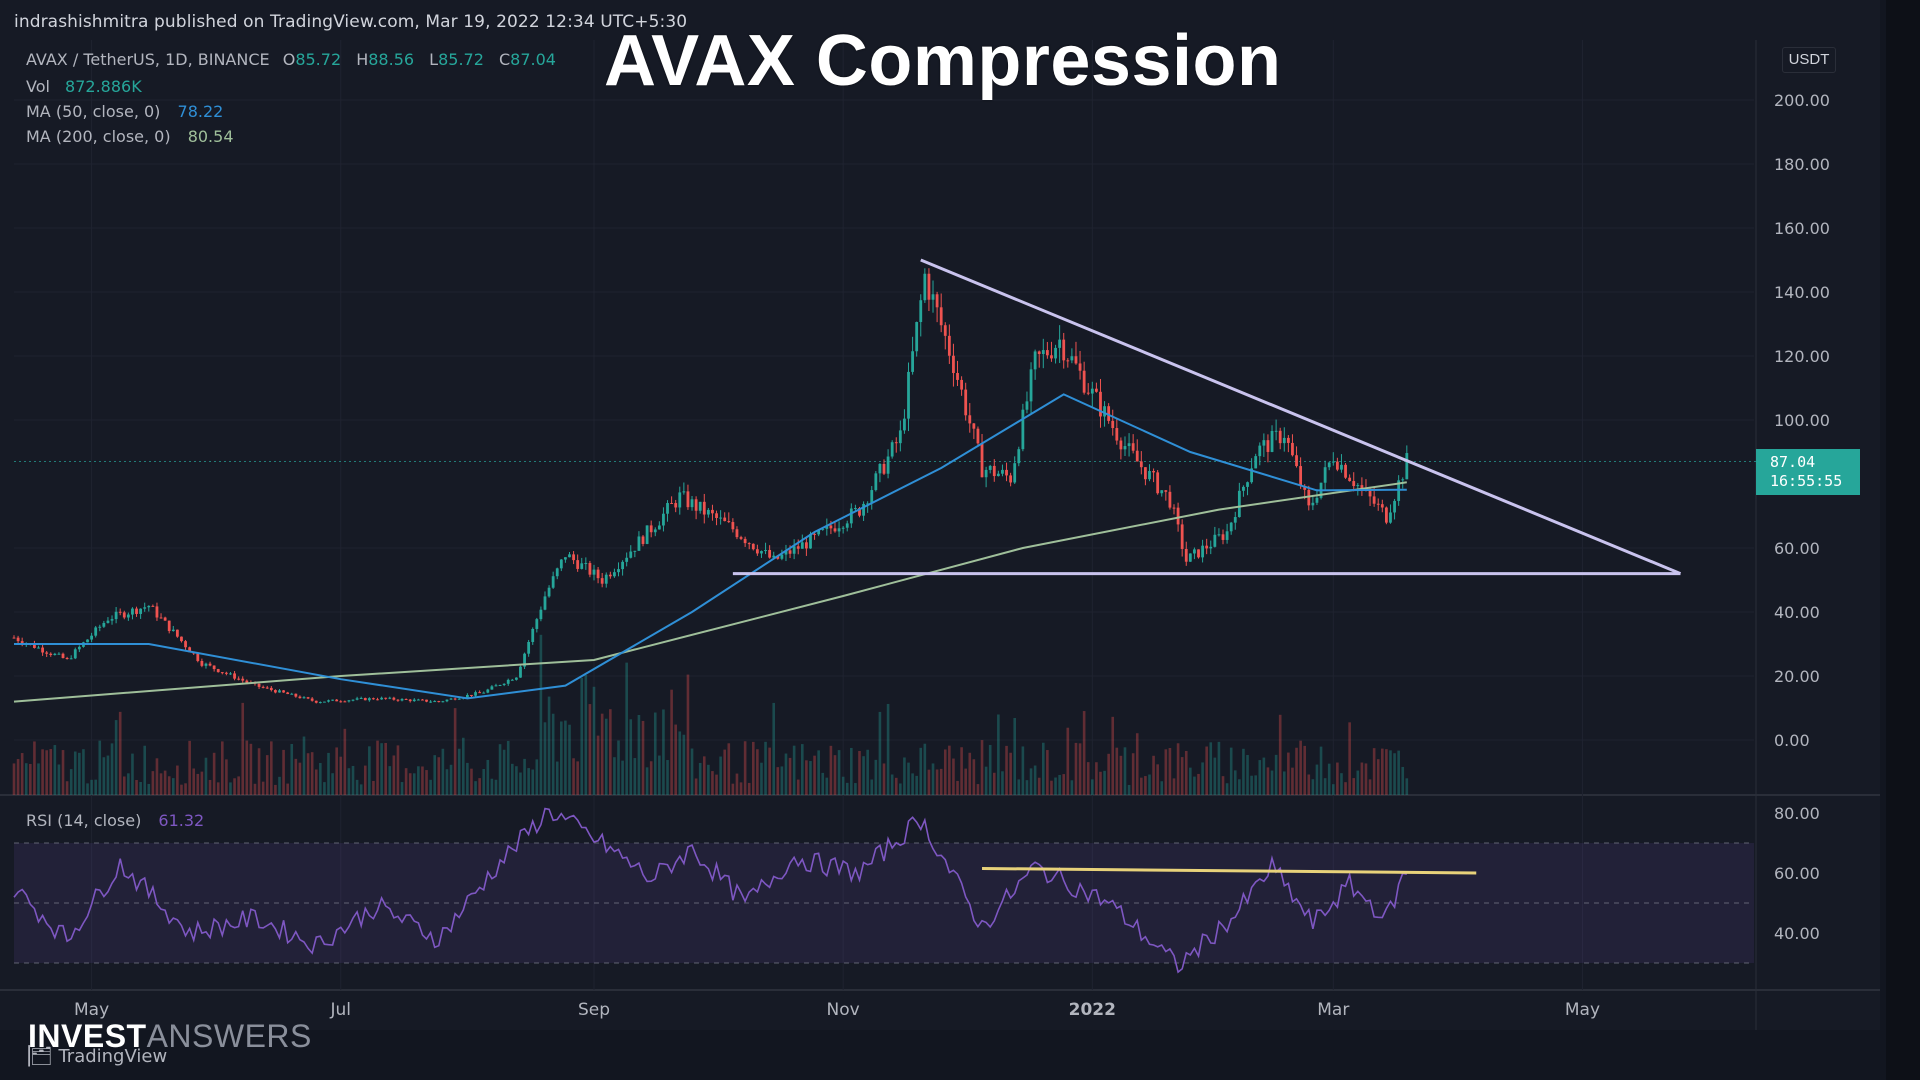  Describe the element at coordinates (1333, 1010) in the screenshot. I see `time-tick-label: Mar` at that location.